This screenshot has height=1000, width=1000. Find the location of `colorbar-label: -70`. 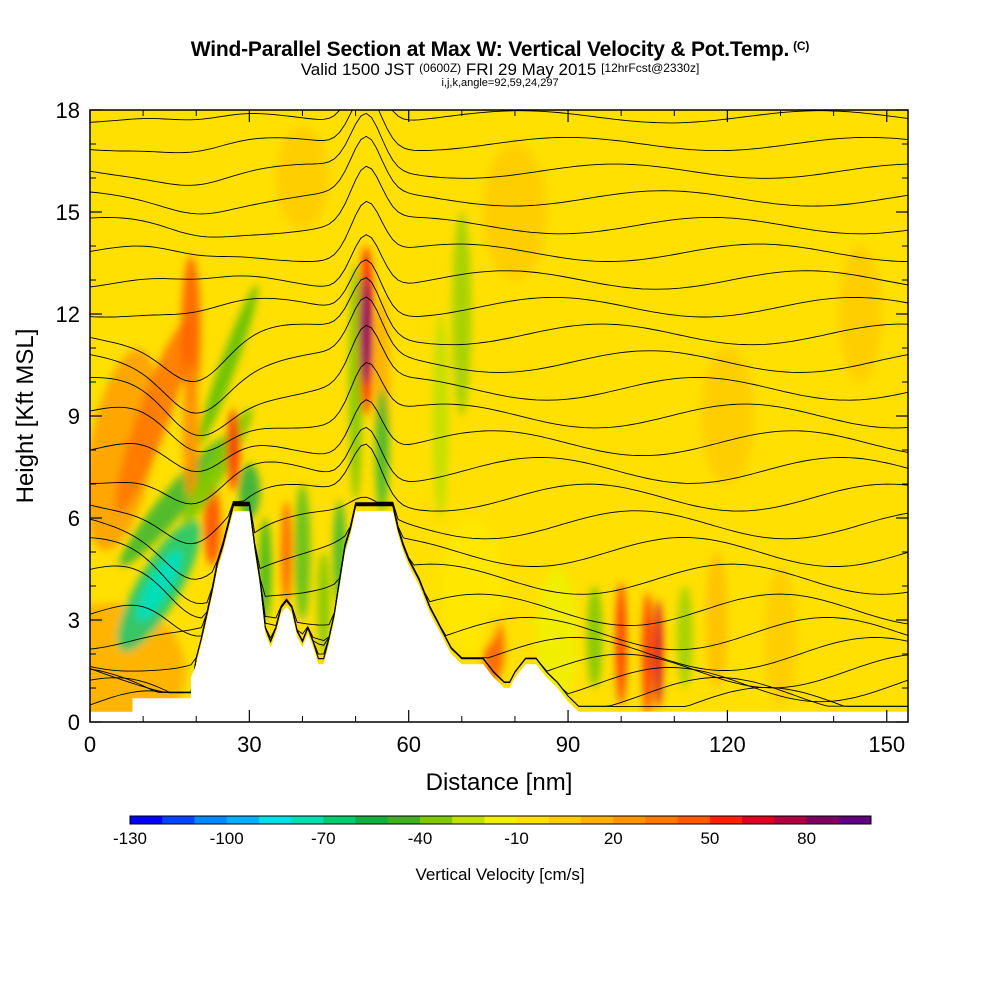

colorbar-label: -70 is located at coordinates (323, 838).